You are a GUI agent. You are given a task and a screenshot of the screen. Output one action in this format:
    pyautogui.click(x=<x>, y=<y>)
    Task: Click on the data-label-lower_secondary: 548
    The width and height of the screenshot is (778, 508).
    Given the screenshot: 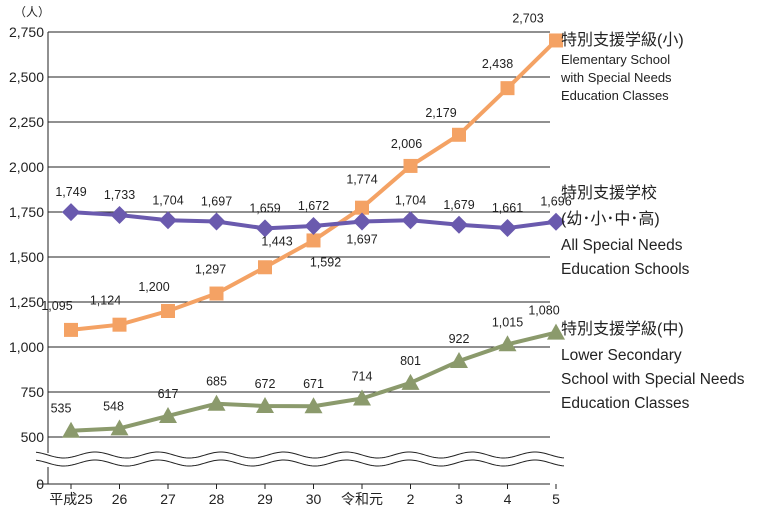 What is the action you would take?
    pyautogui.click(x=113, y=406)
    